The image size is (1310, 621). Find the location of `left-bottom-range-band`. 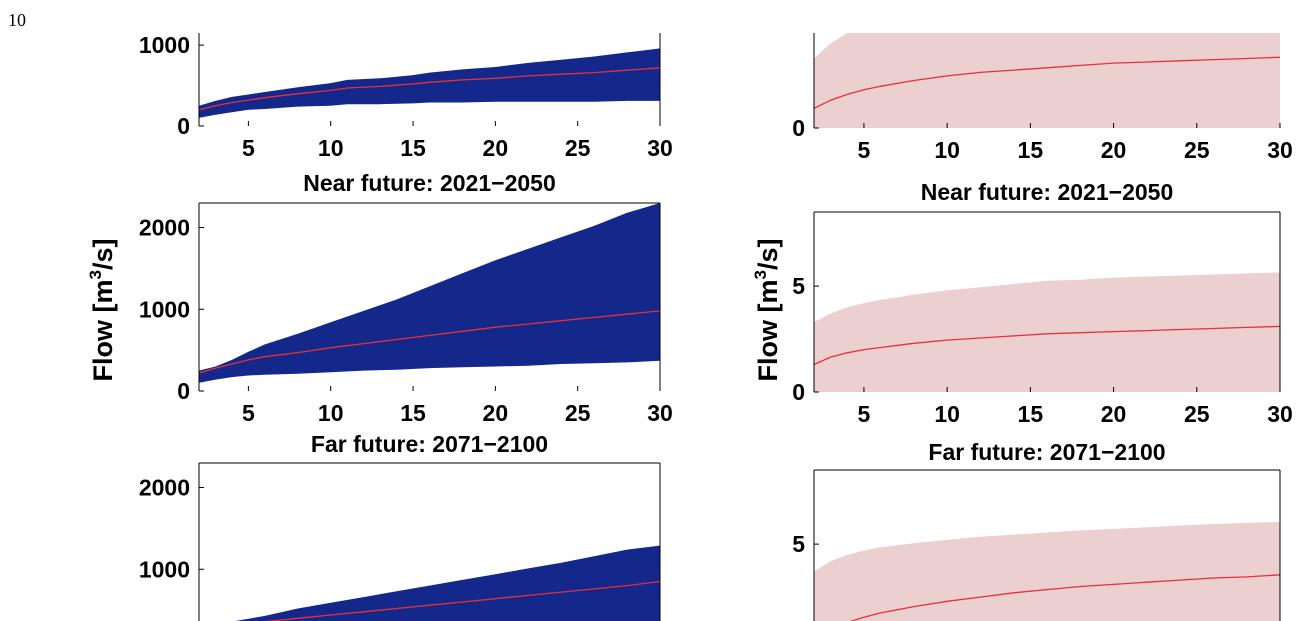

left-bottom-range-band is located at coordinates (447, 583).